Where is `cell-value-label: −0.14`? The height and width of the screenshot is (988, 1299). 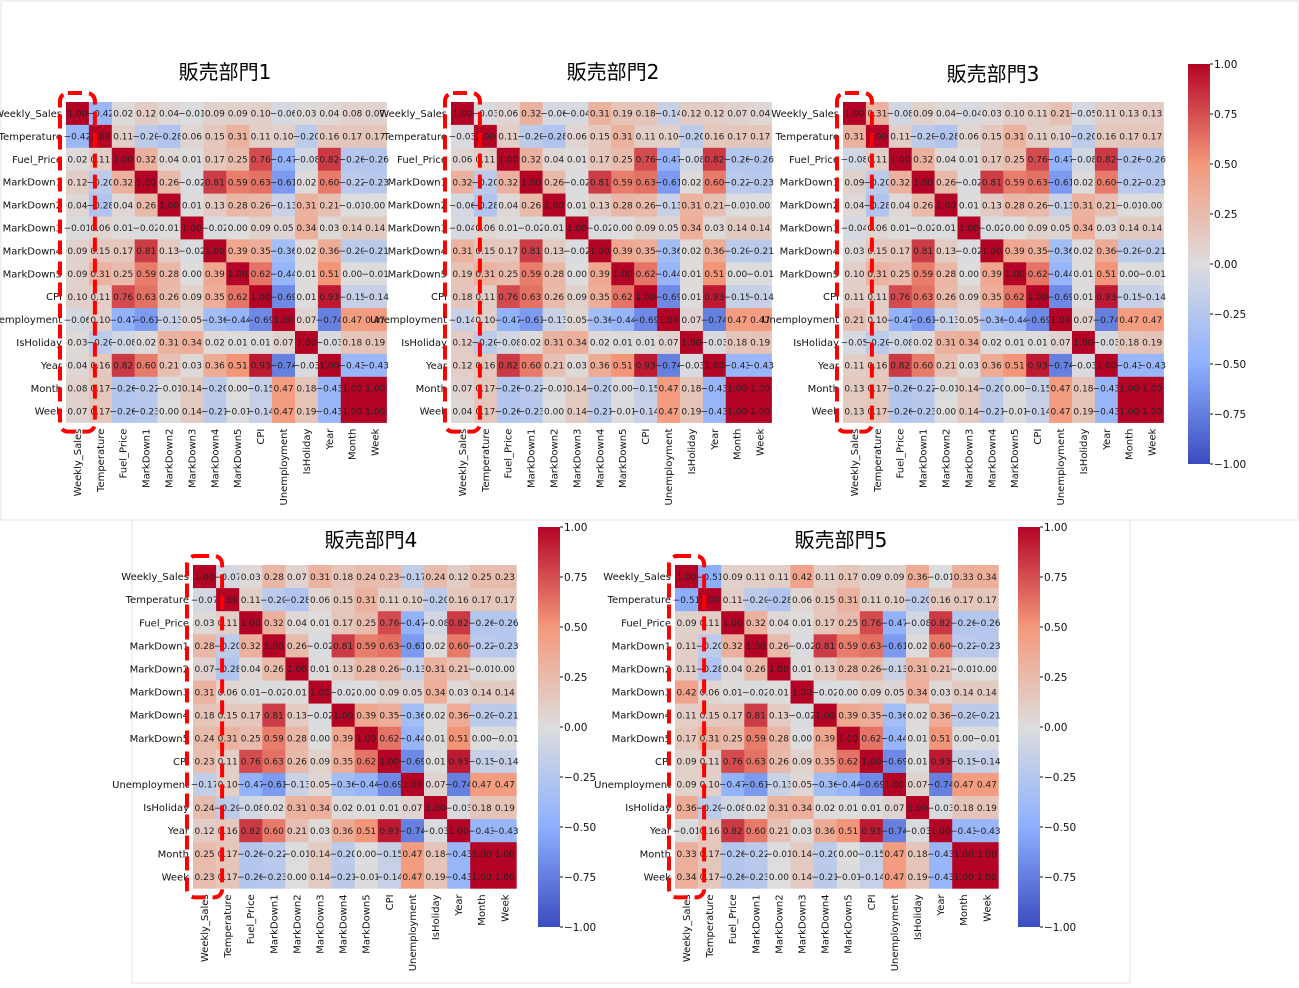
cell-value-label: −0.14 is located at coordinates (872, 878).